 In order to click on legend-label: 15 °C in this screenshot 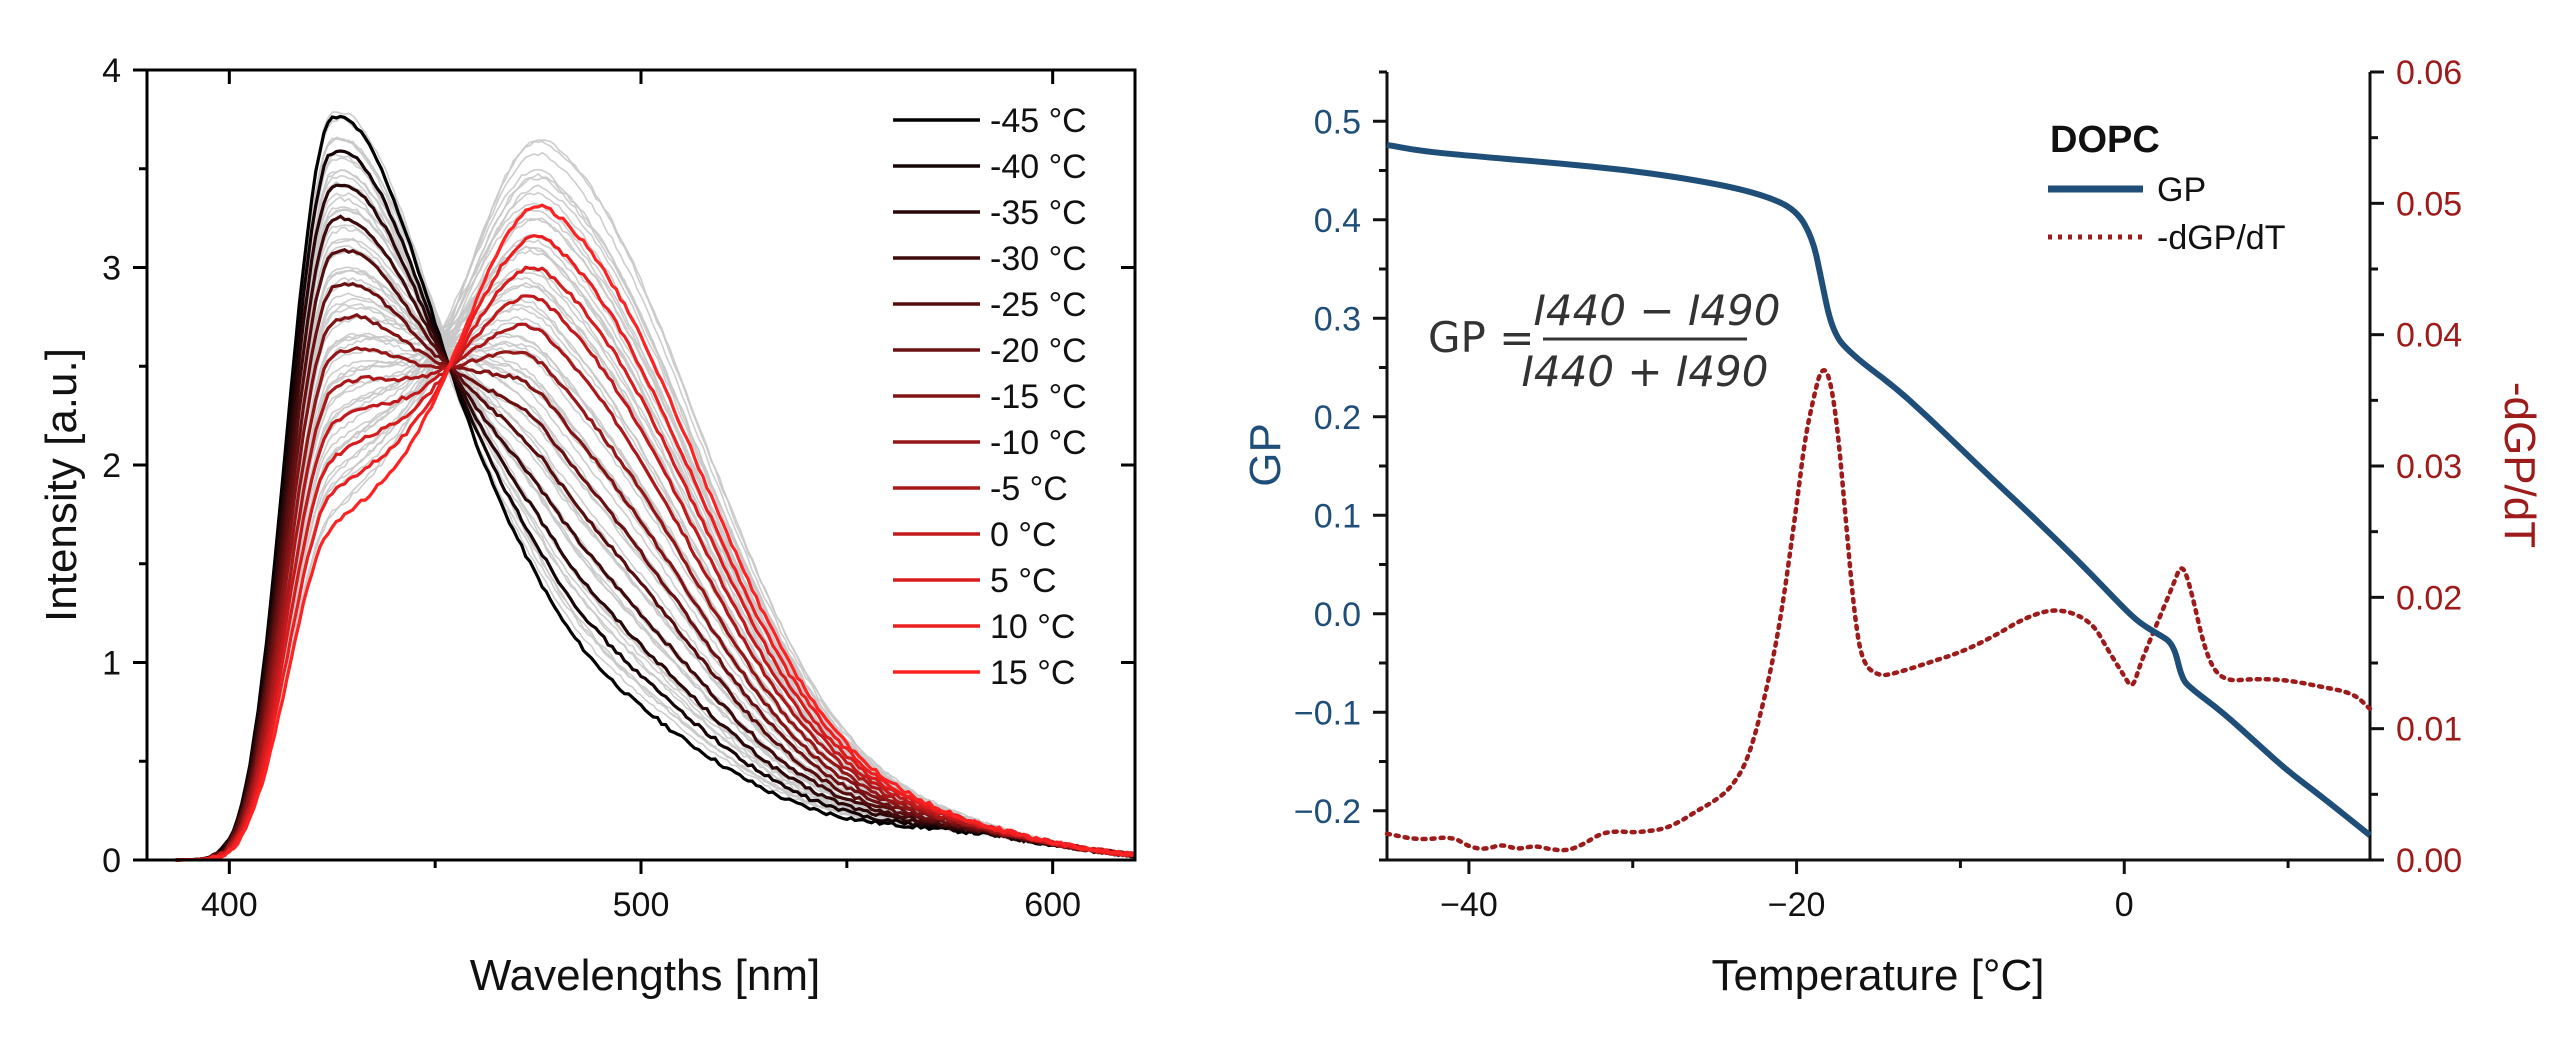, I will do `click(1032, 673)`.